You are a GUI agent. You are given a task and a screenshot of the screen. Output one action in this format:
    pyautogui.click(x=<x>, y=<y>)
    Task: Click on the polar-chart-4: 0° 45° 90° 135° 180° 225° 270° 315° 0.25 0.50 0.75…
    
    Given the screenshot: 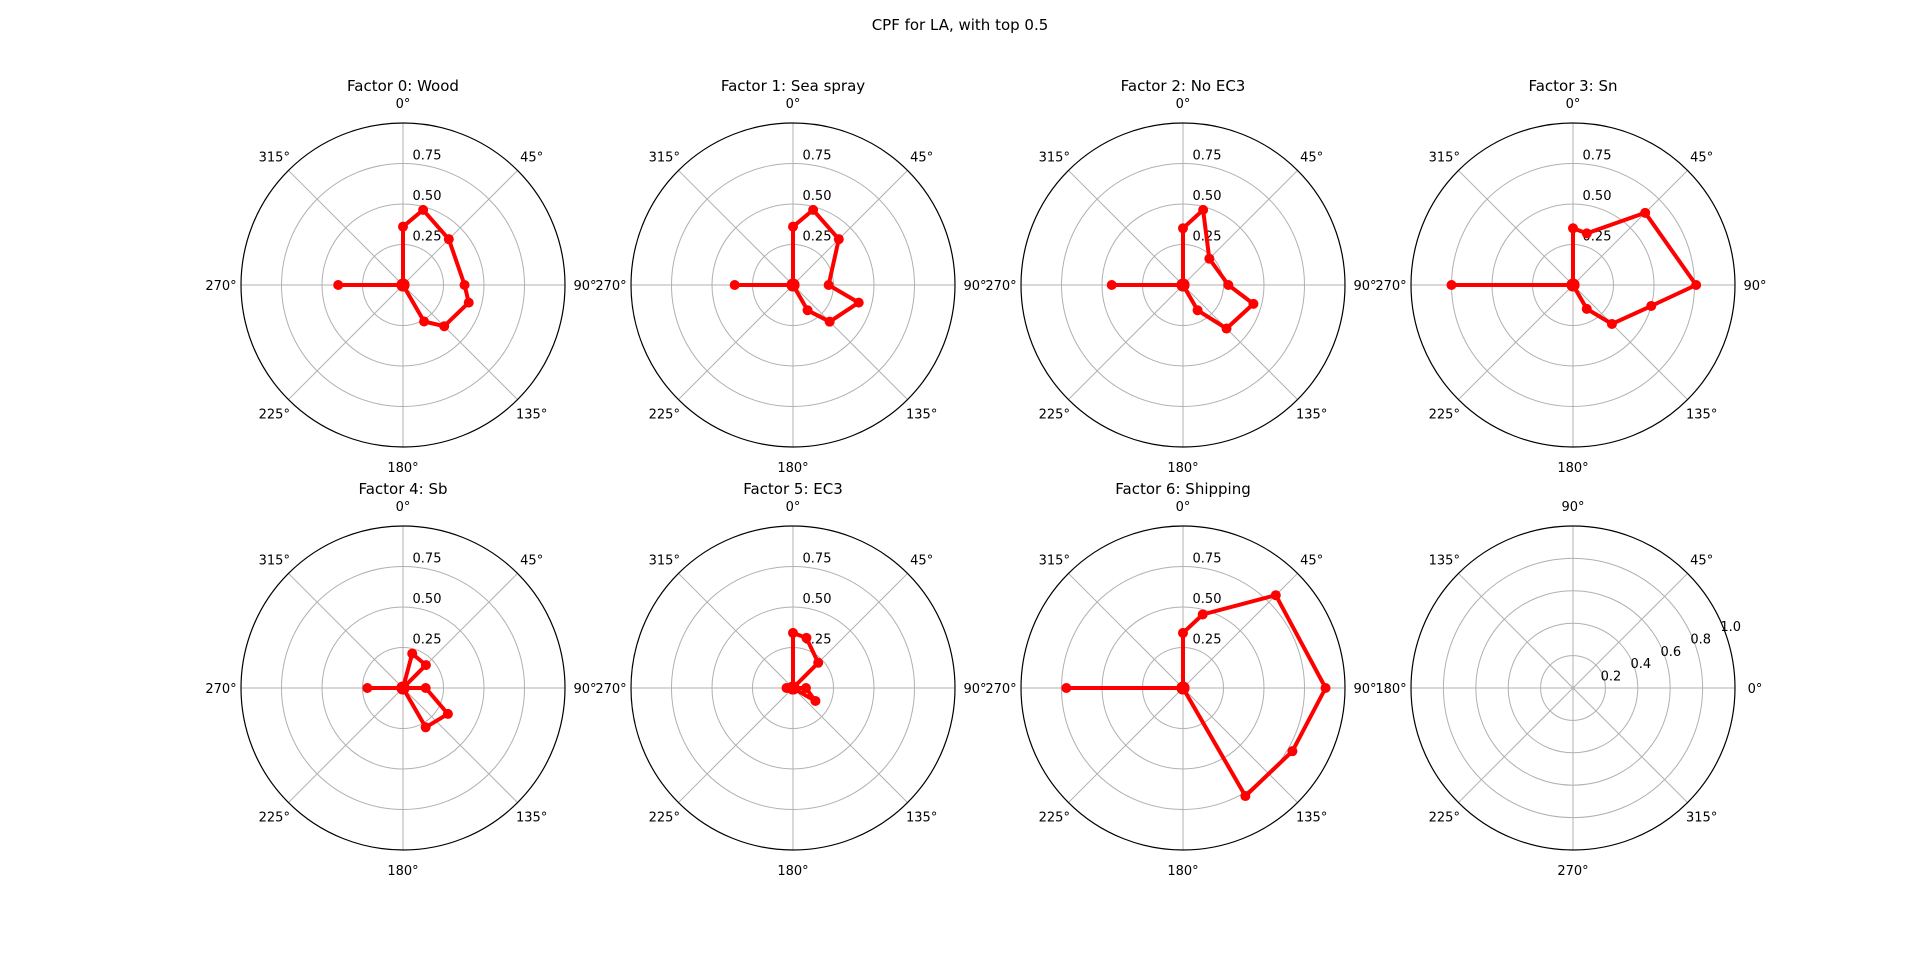 What is the action you would take?
    pyautogui.click(x=400, y=679)
    